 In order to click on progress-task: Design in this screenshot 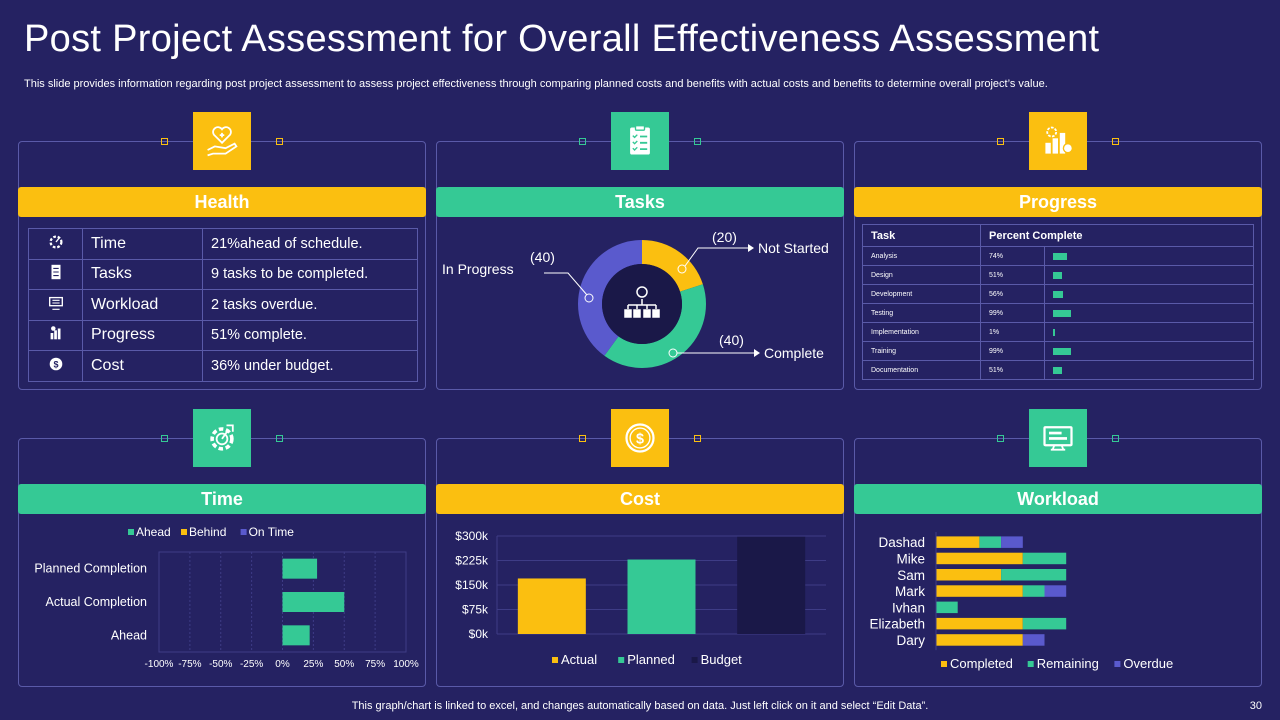, I will do `click(921, 275)`.